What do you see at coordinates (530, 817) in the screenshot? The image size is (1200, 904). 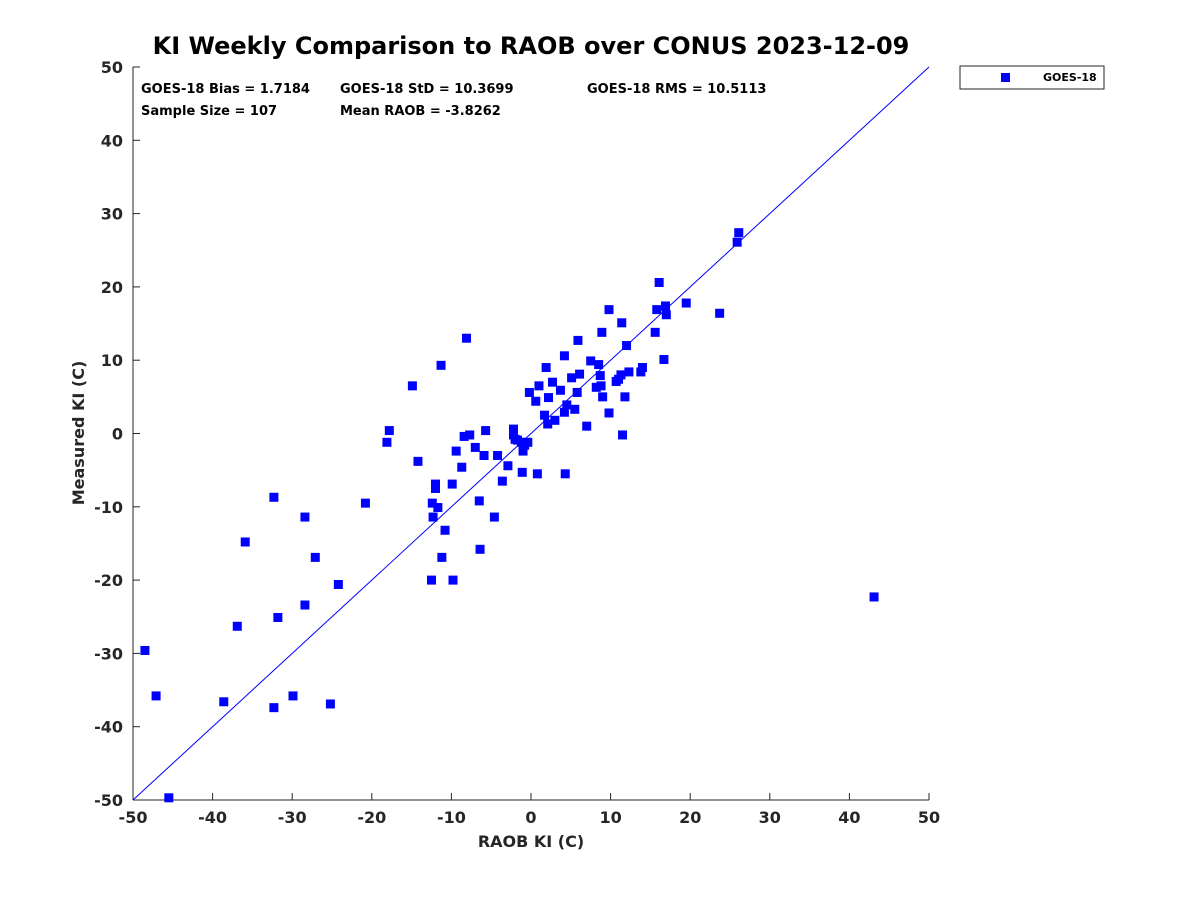 I see `x-tick-label: 0` at bounding box center [530, 817].